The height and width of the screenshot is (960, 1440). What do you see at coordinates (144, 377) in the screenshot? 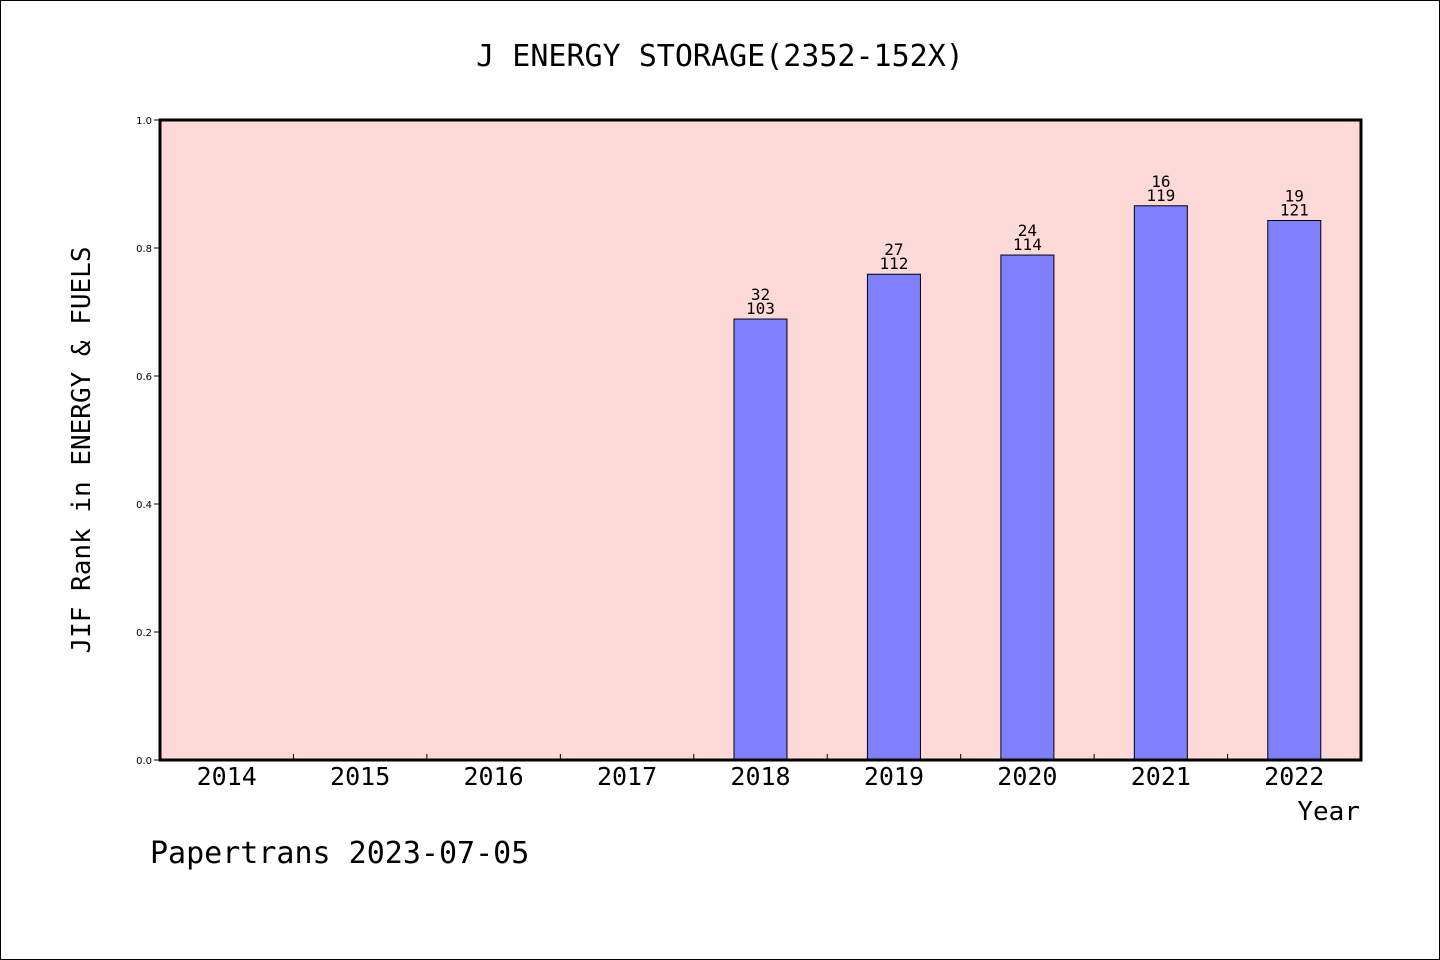
I see `y-tick-label-0.6: 0.6` at bounding box center [144, 377].